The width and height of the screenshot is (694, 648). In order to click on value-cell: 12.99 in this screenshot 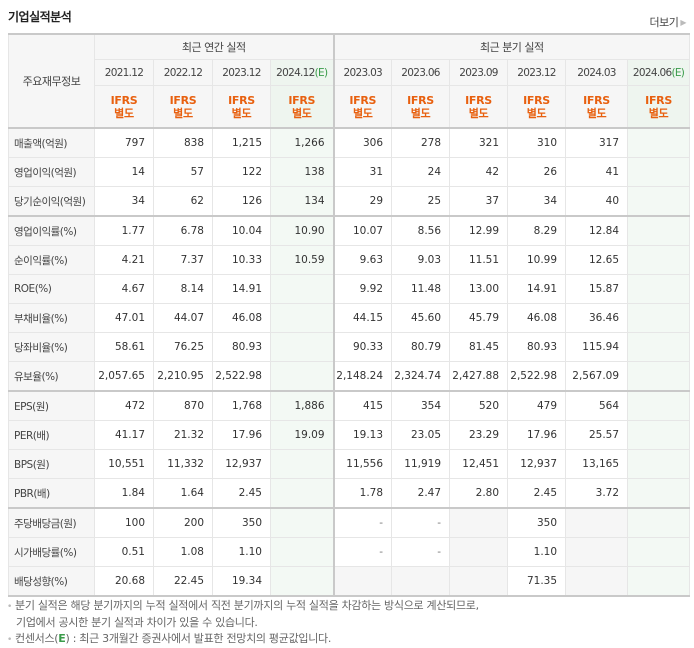, I will do `click(479, 230)`.